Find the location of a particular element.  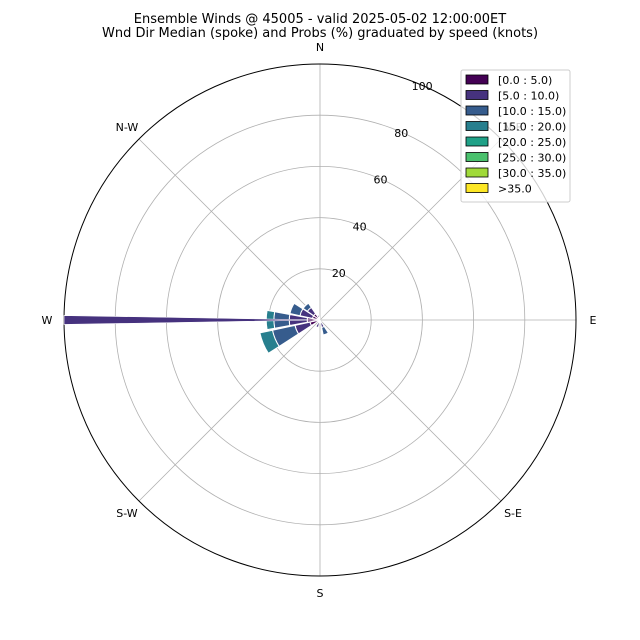

radial-tick-label: 20 is located at coordinates (339, 273).